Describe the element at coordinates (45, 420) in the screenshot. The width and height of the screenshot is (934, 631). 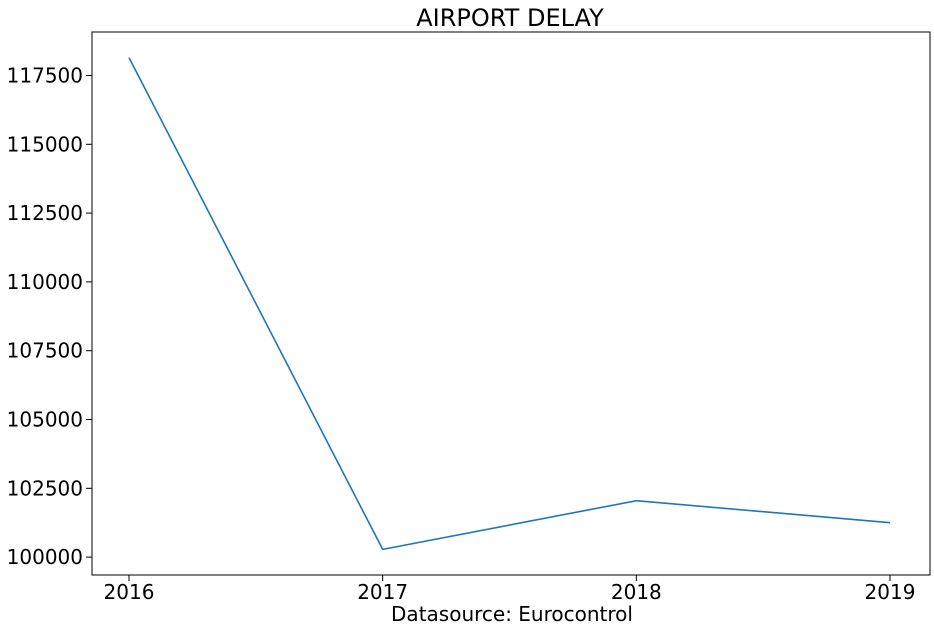
I see `y-tick-label: 105000` at that location.